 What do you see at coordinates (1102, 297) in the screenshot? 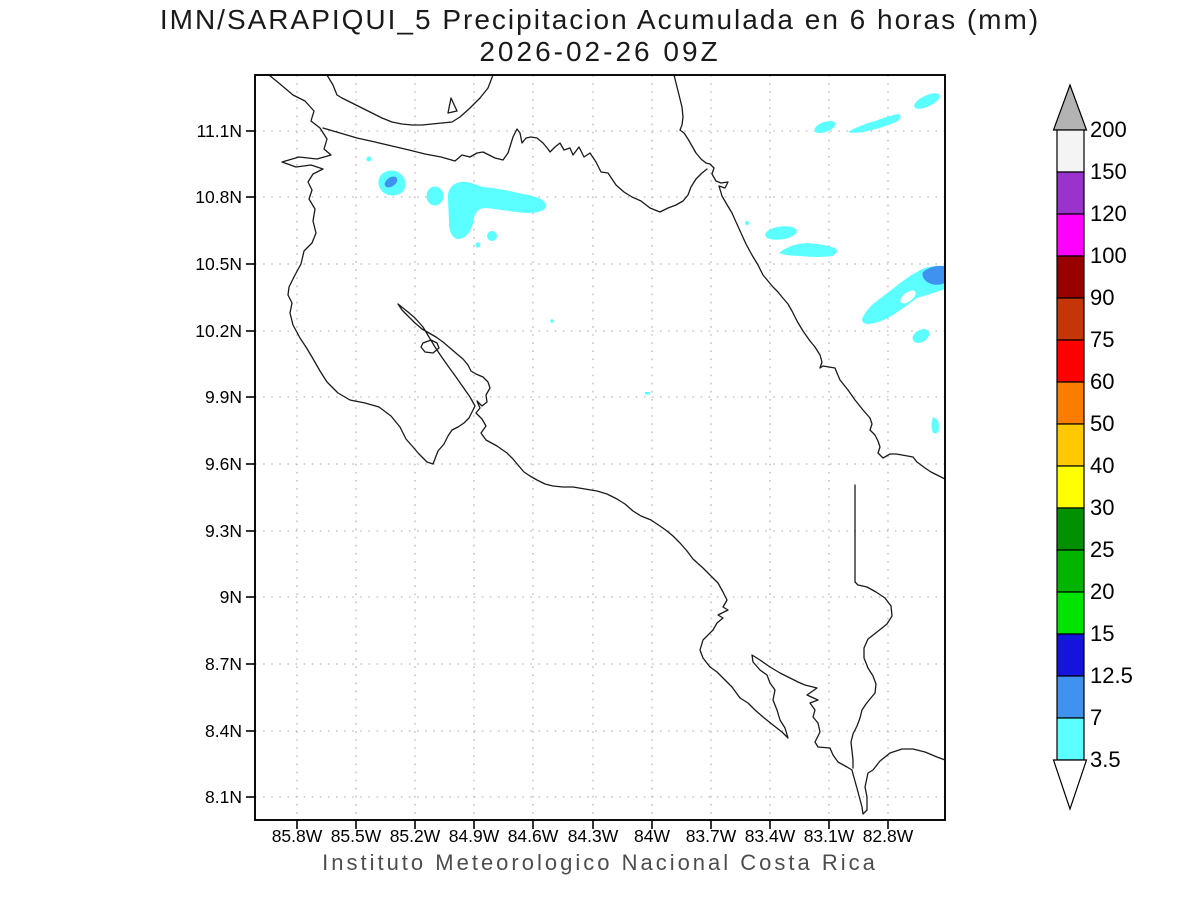
I see `colorbar-label: 90` at bounding box center [1102, 297].